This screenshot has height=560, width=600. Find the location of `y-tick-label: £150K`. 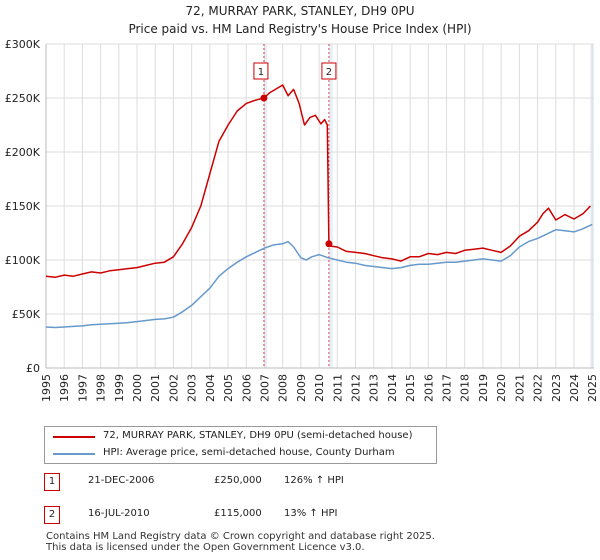

y-tick-label: £150K is located at coordinates (23, 206).